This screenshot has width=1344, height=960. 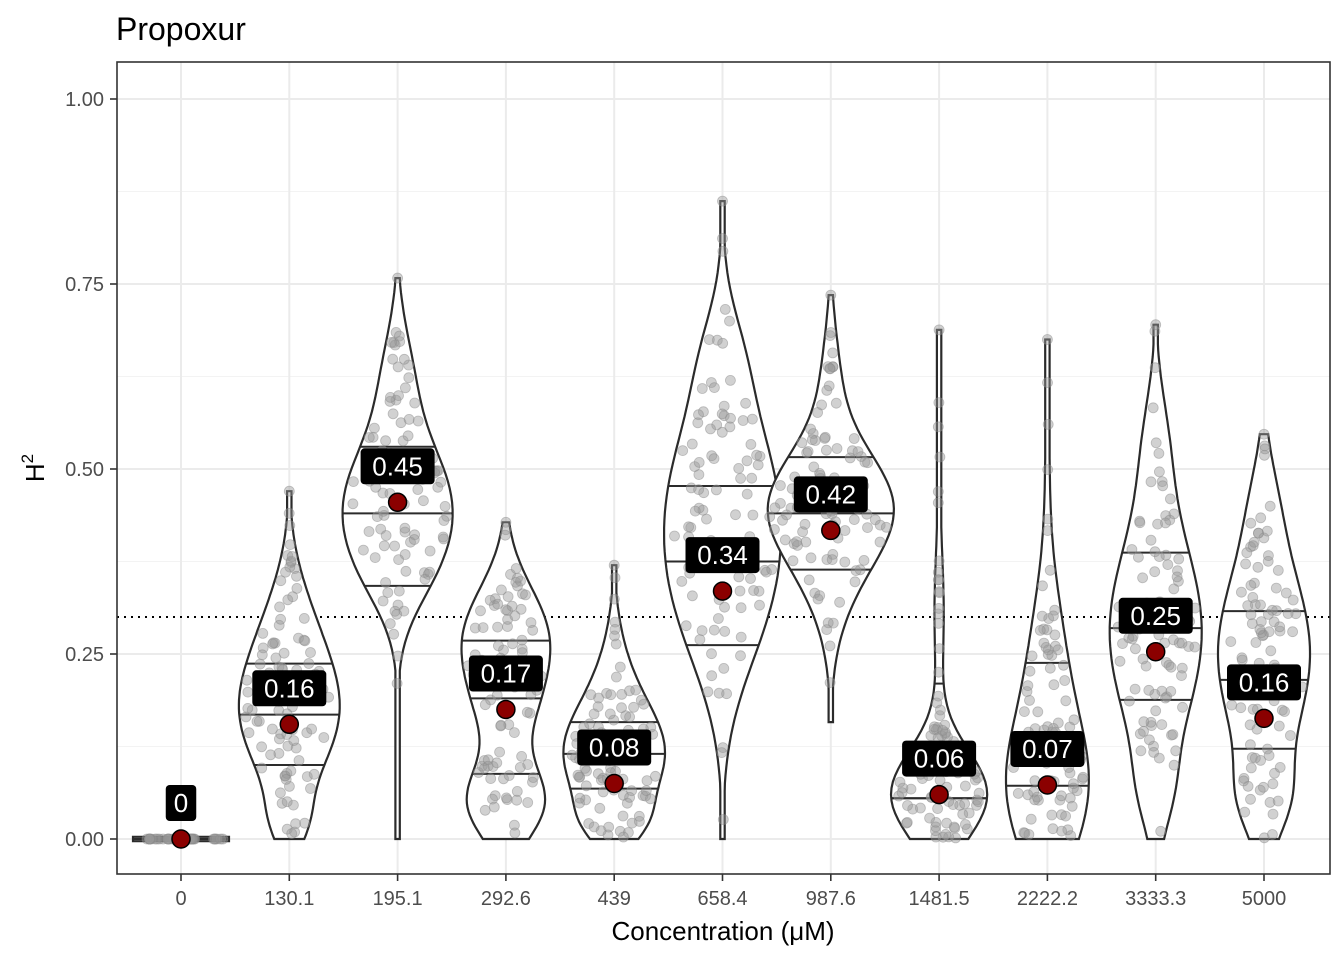 I want to click on mean-label: 0.42, so click(x=830, y=494).